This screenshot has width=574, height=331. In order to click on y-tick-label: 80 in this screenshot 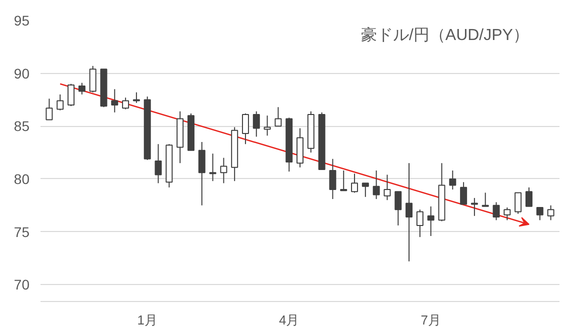, I will do `click(22, 178)`.